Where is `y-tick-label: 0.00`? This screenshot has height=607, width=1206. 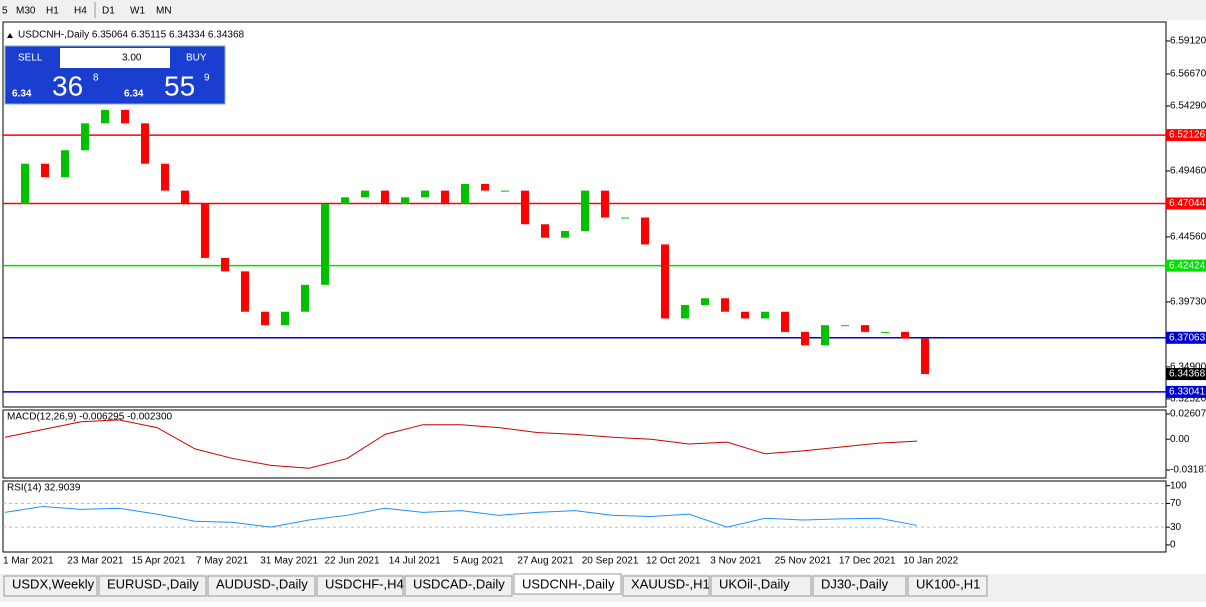
y-tick-label: 0.00 is located at coordinates (1180, 439).